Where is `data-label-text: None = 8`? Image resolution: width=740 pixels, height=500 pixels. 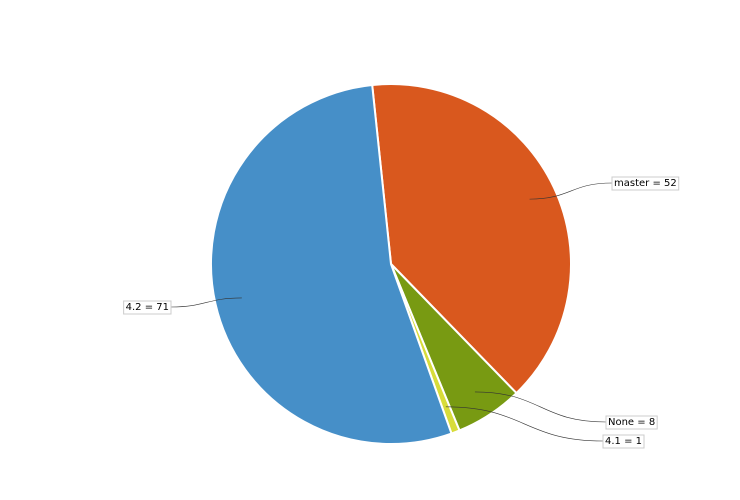
data-label-text: None = 8 is located at coordinates (631, 422).